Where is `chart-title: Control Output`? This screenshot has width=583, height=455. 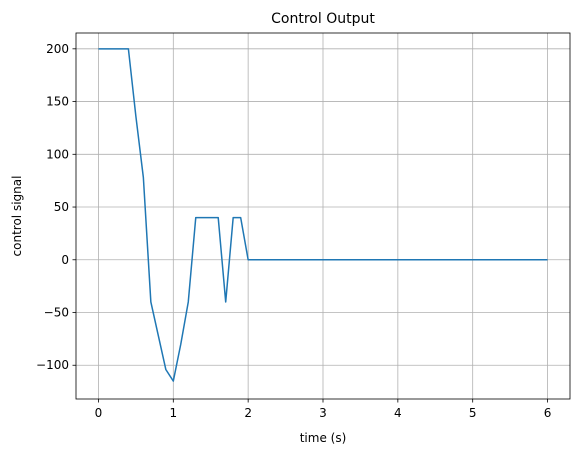
chart-title: Control Output is located at coordinates (323, 19).